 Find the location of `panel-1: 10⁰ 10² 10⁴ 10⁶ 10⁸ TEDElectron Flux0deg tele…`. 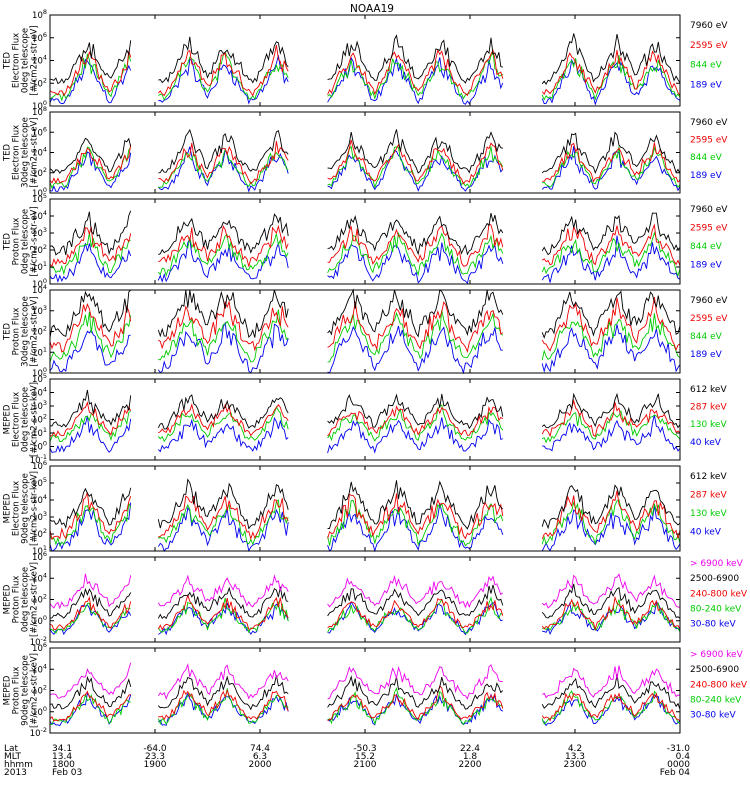

panel-1: 10⁰ 10² 10⁴ 10⁶ 10⁸ TEDElectron Flux0deg tele… is located at coordinates (365, 60).